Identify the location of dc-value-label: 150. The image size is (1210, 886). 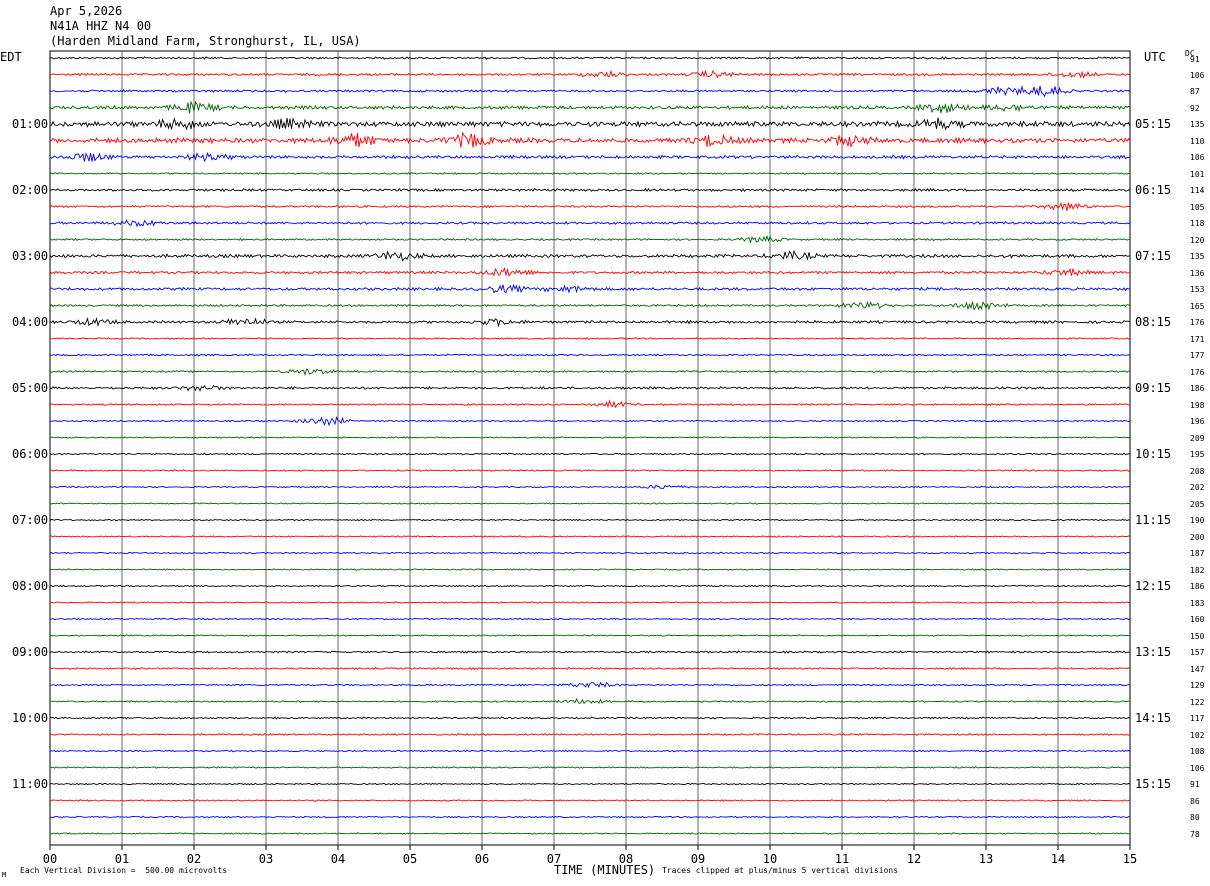
(1197, 636).